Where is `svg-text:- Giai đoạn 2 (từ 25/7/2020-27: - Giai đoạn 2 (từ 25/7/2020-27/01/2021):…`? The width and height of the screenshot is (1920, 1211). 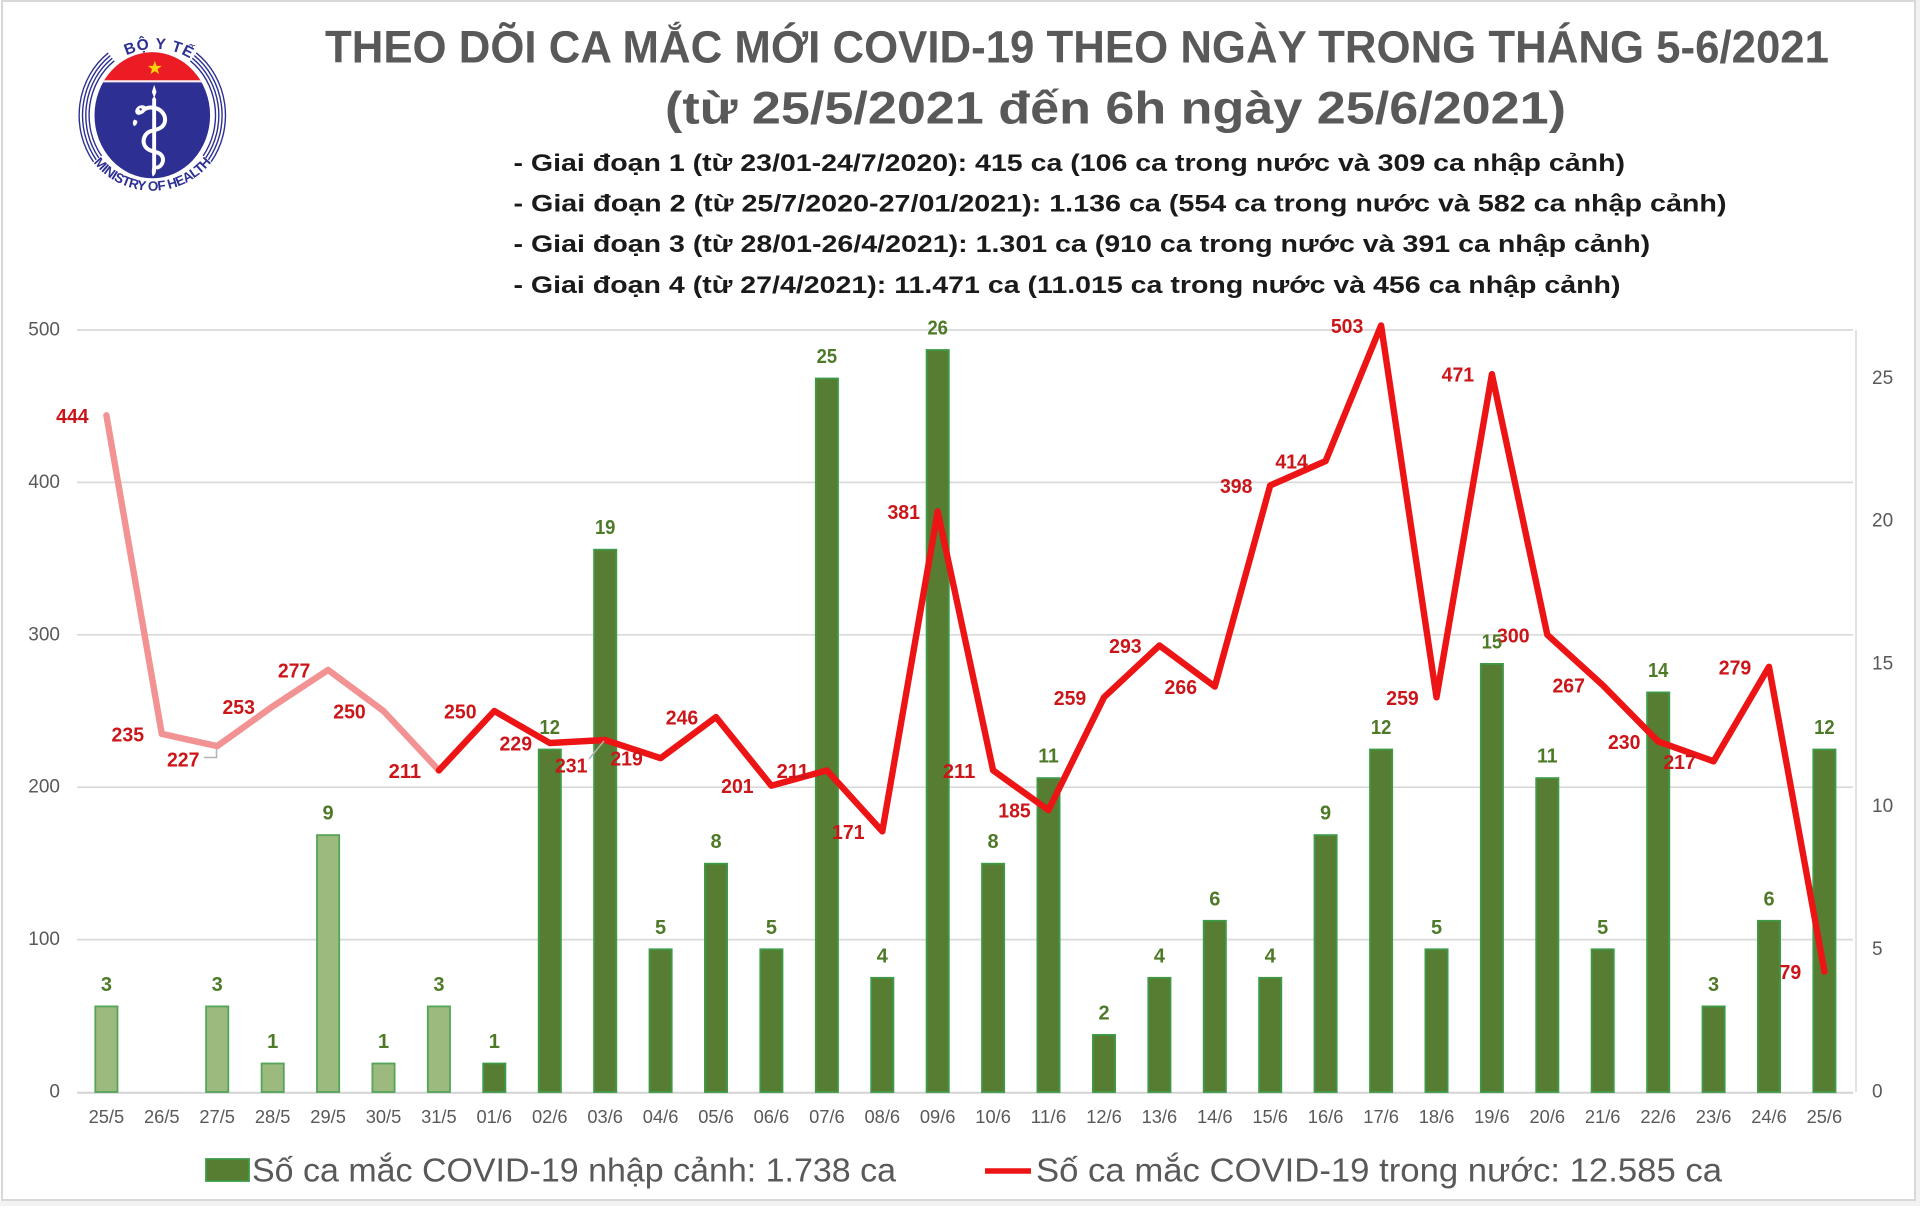
svg-text:- Giai đoạn 2 (từ 25/7/2020-27: - Giai đoạn 2 (từ 25/7/2020-27/01/2021):… is located at coordinates (1120, 204).